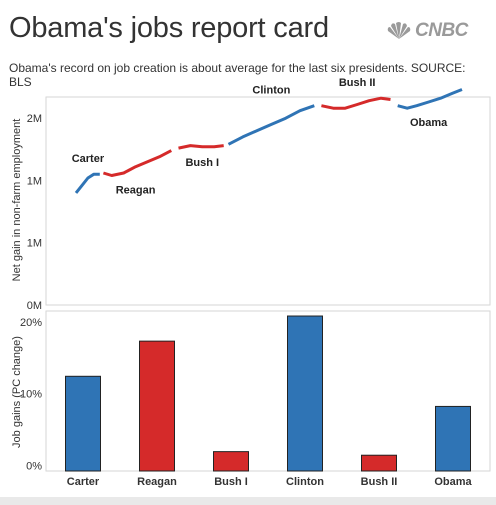  What do you see at coordinates (379, 482) in the screenshot?
I see `bar-x-tick-label: Bush II` at bounding box center [379, 482].